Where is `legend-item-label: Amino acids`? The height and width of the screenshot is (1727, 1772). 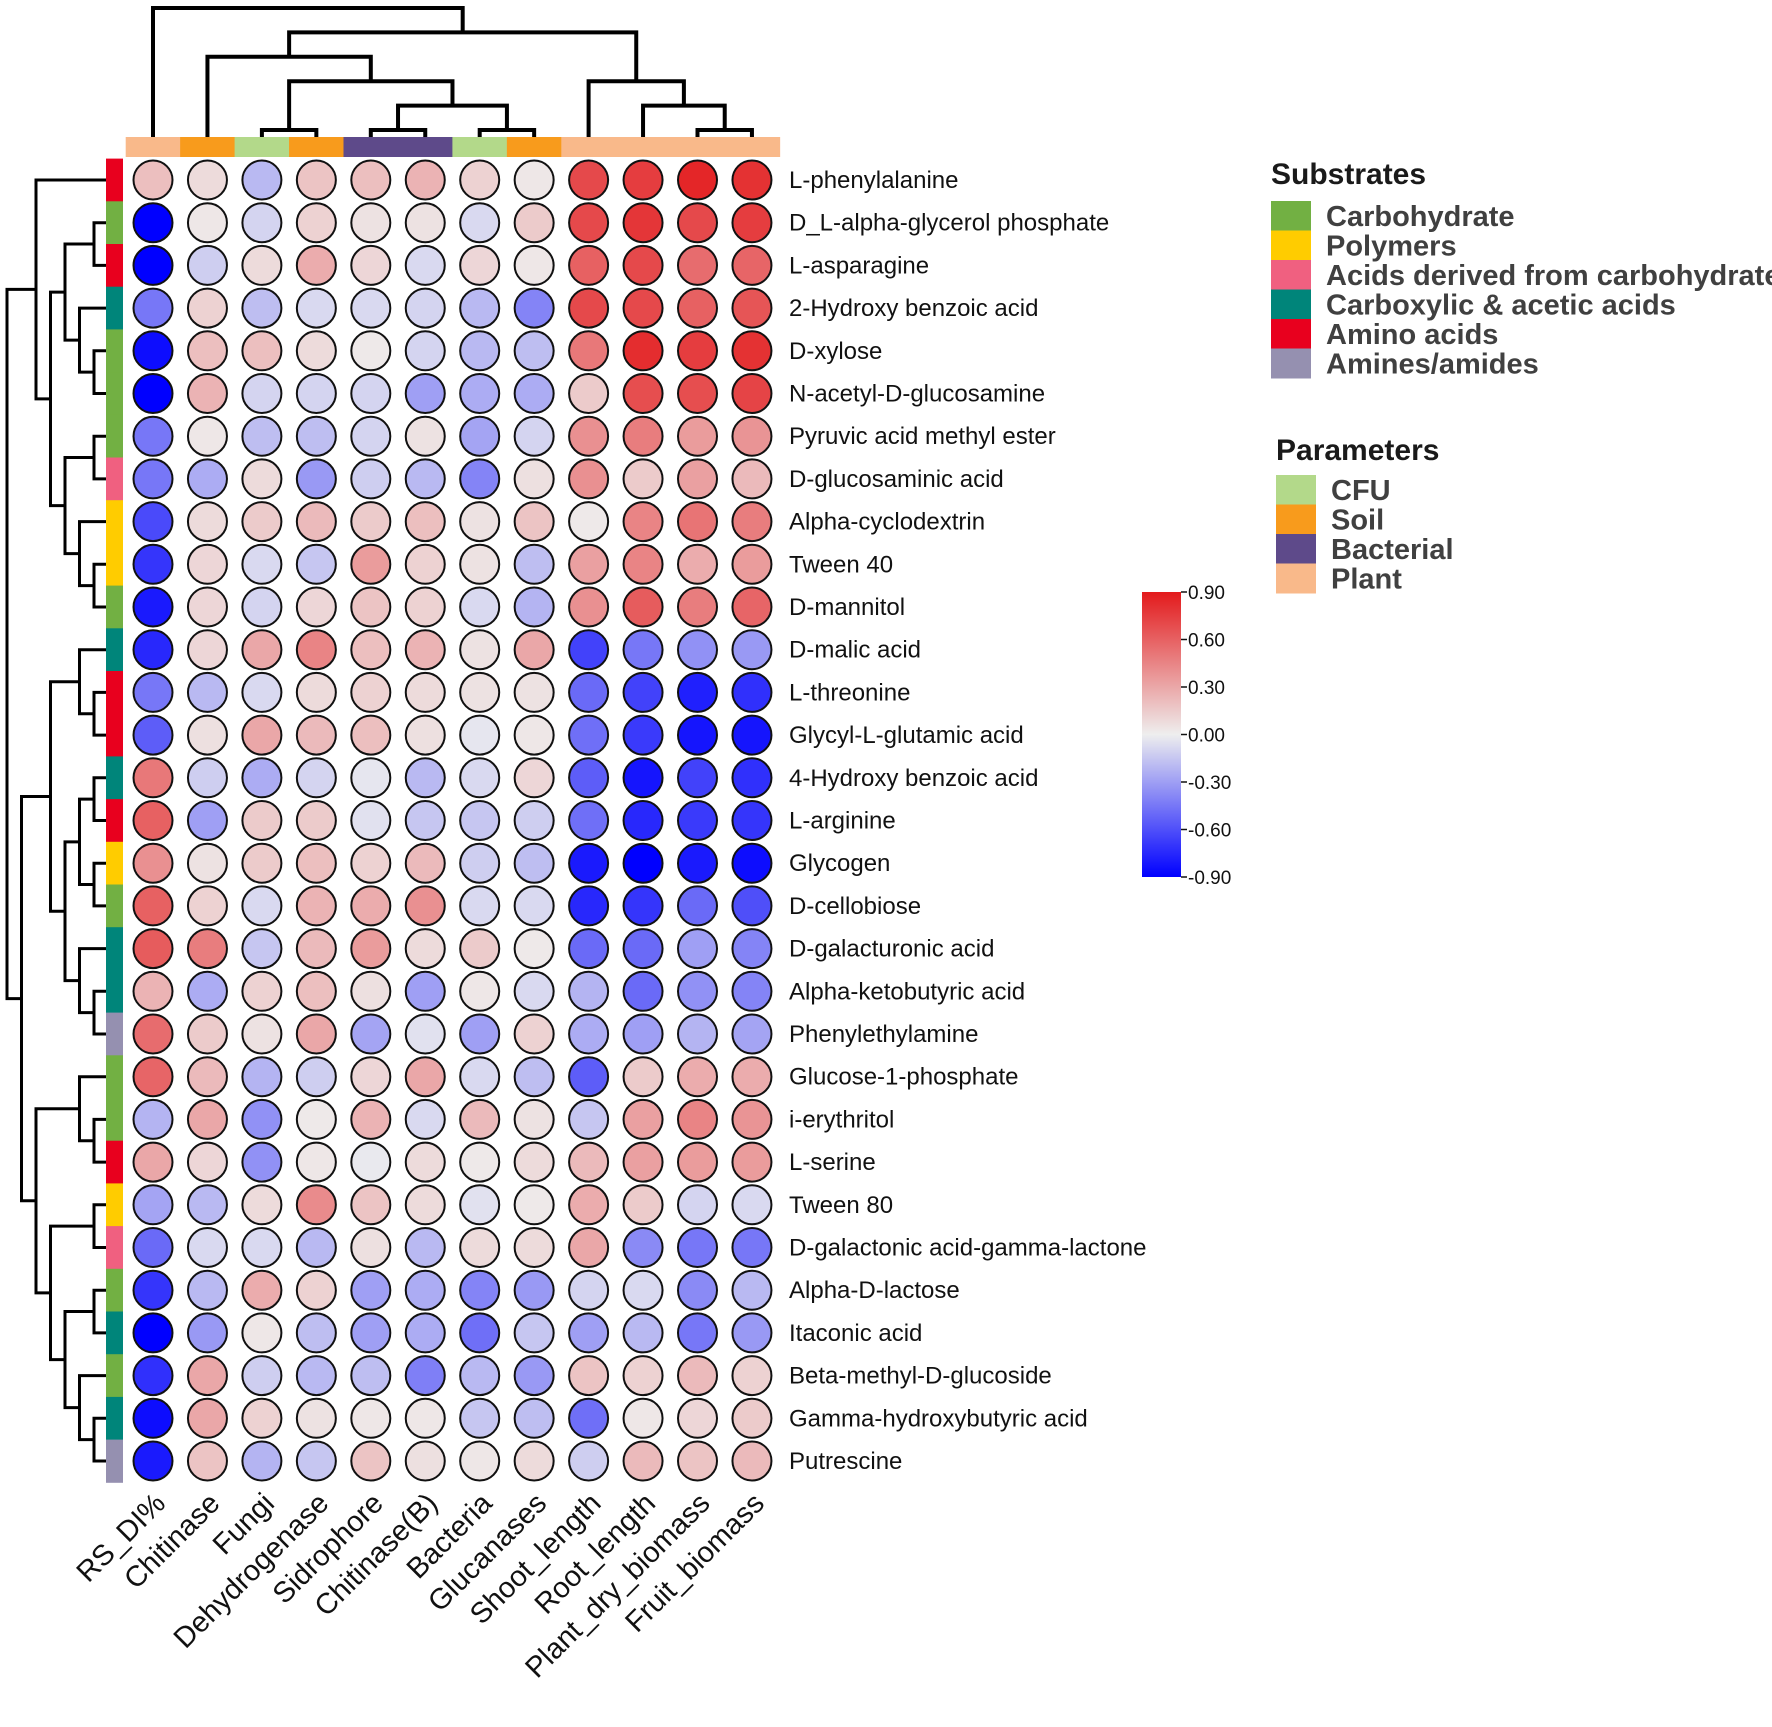 legend-item-label: Amino acids is located at coordinates (1412, 335).